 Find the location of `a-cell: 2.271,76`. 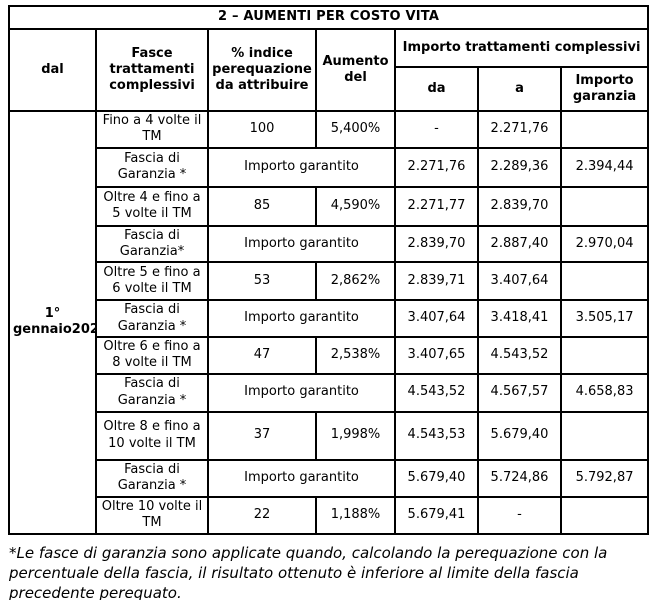

a-cell: 2.271,76 is located at coordinates (519, 129).